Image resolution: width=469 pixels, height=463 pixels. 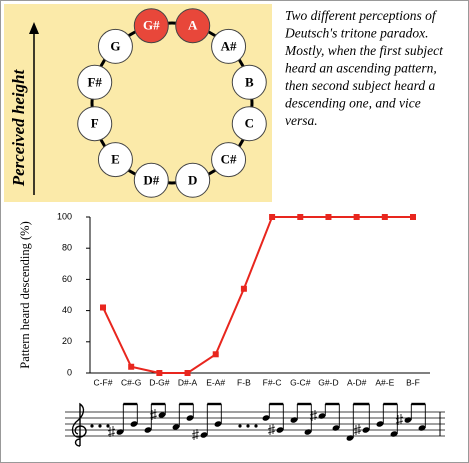 What do you see at coordinates (361, 15) in the screenshot?
I see `caption-line: Two different perceptions of` at bounding box center [361, 15].